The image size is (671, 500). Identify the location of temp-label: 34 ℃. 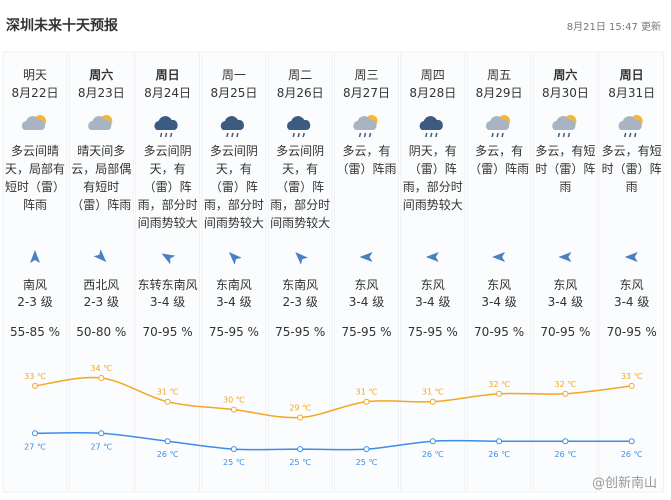
(101, 368).